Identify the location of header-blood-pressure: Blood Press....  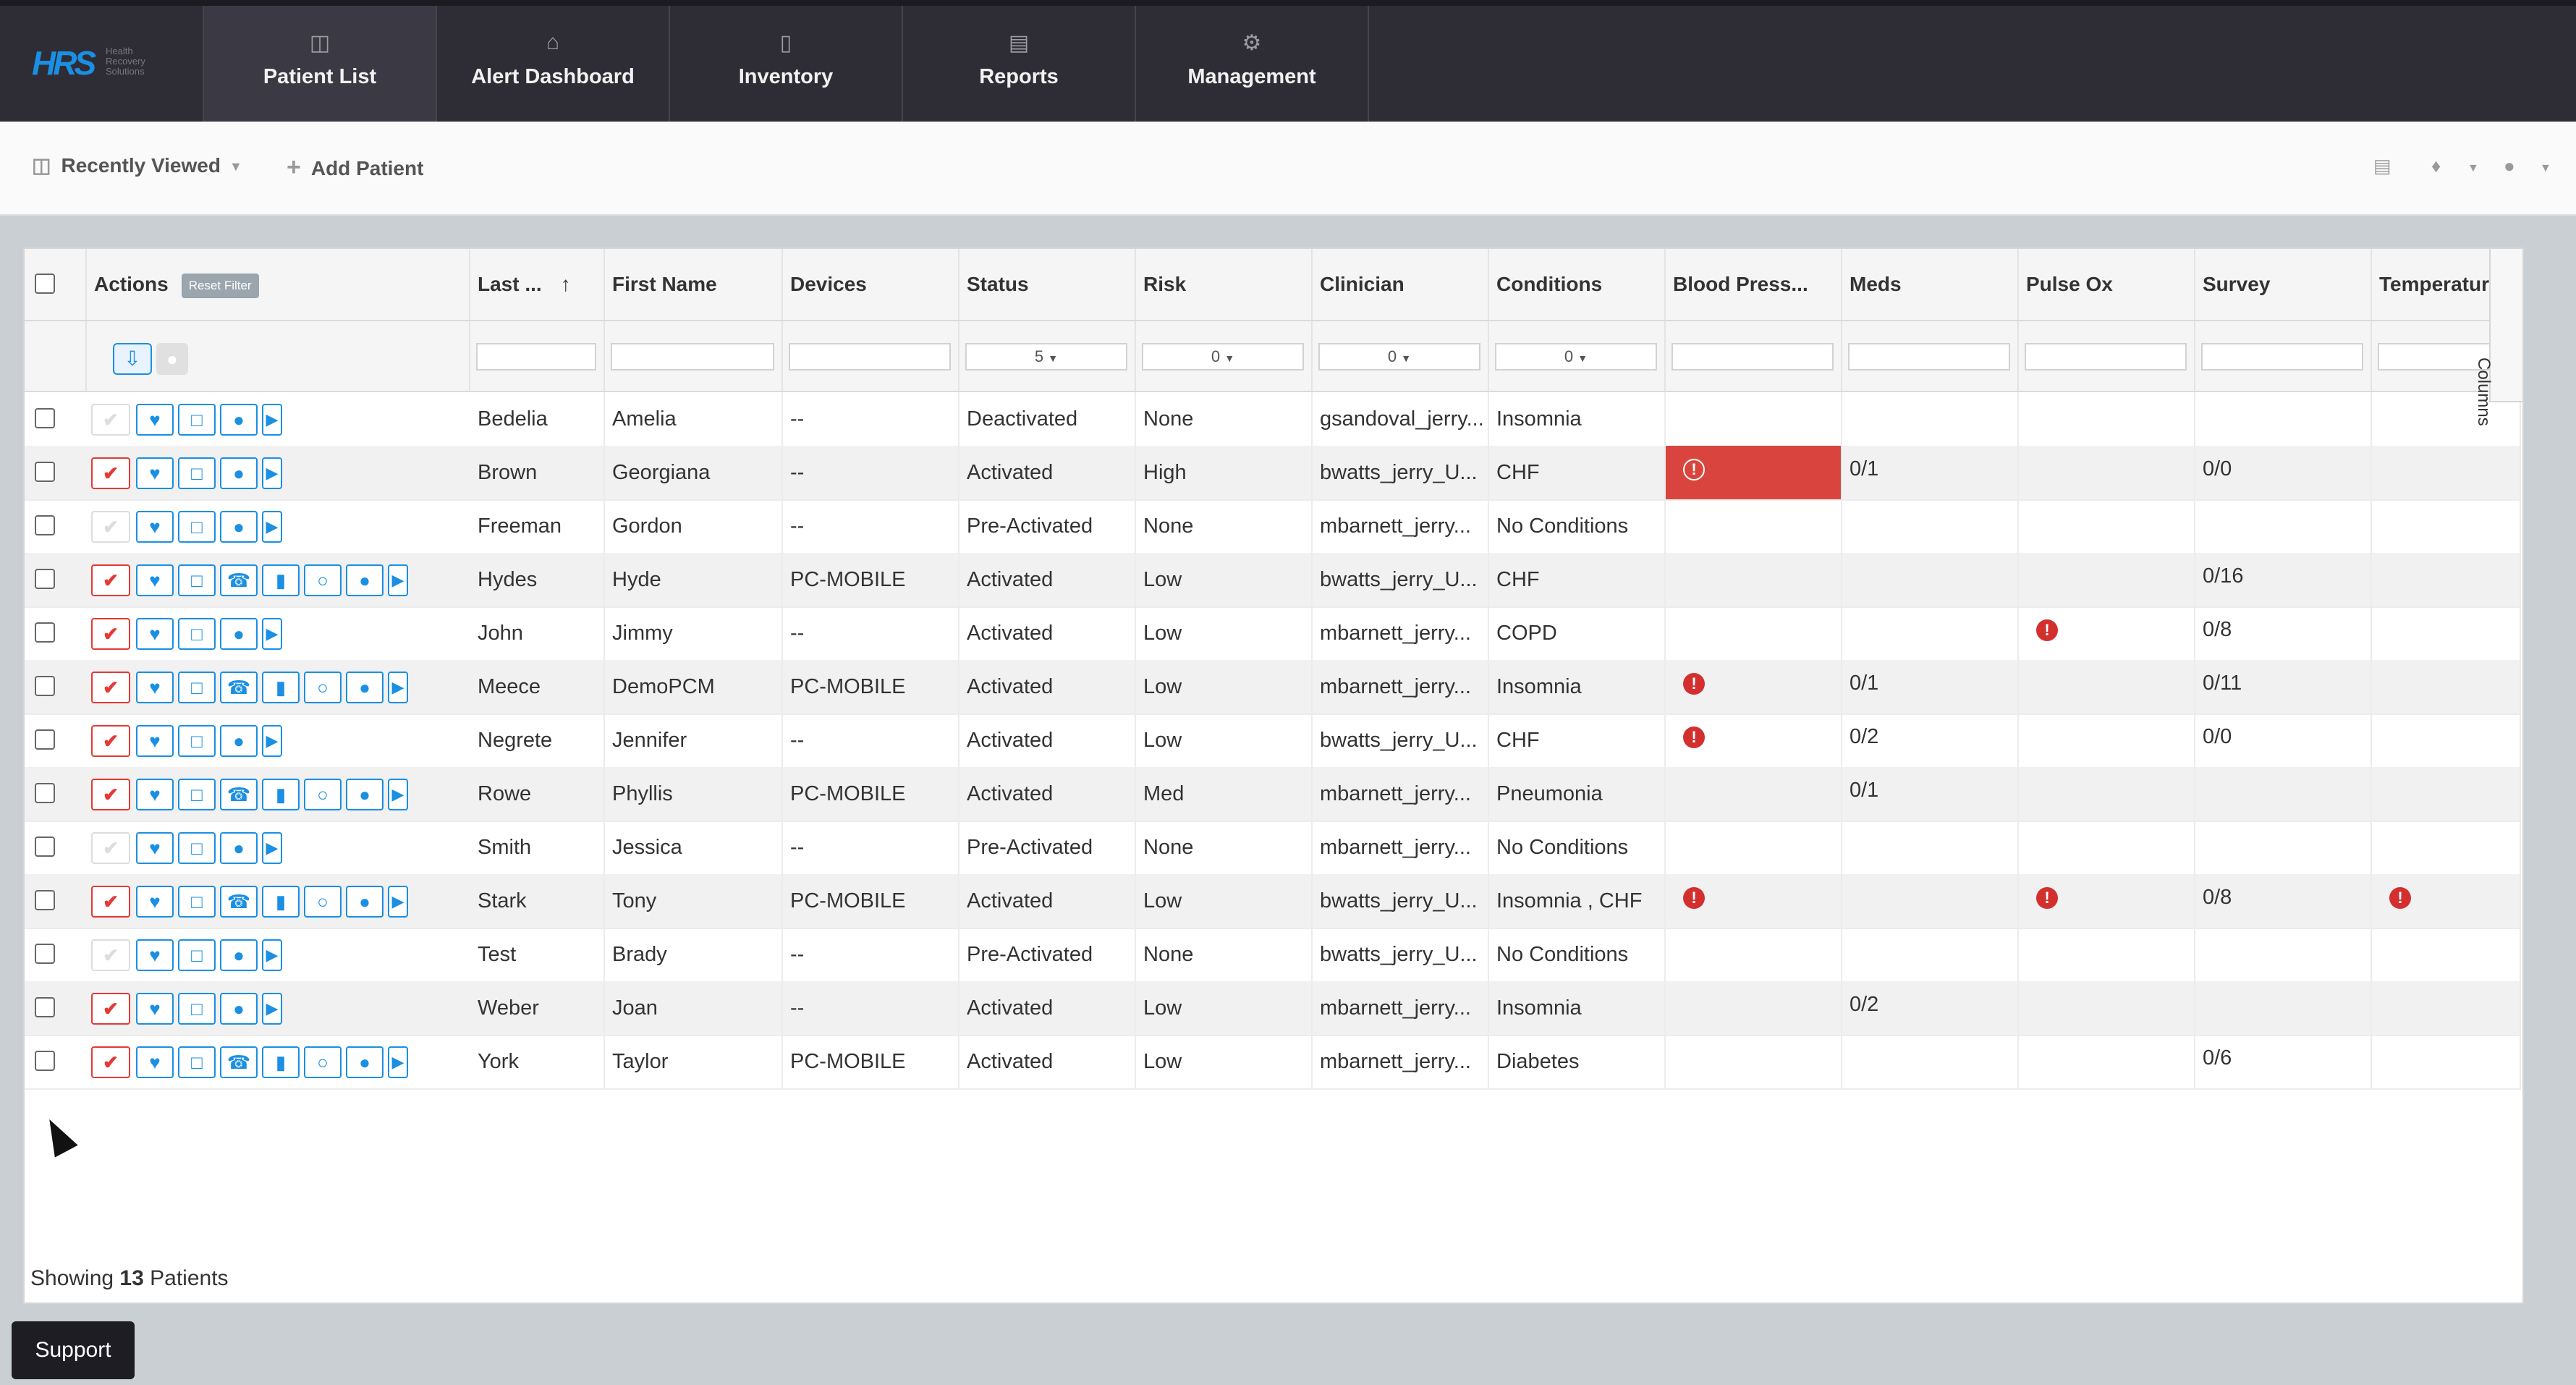
(1754, 284).